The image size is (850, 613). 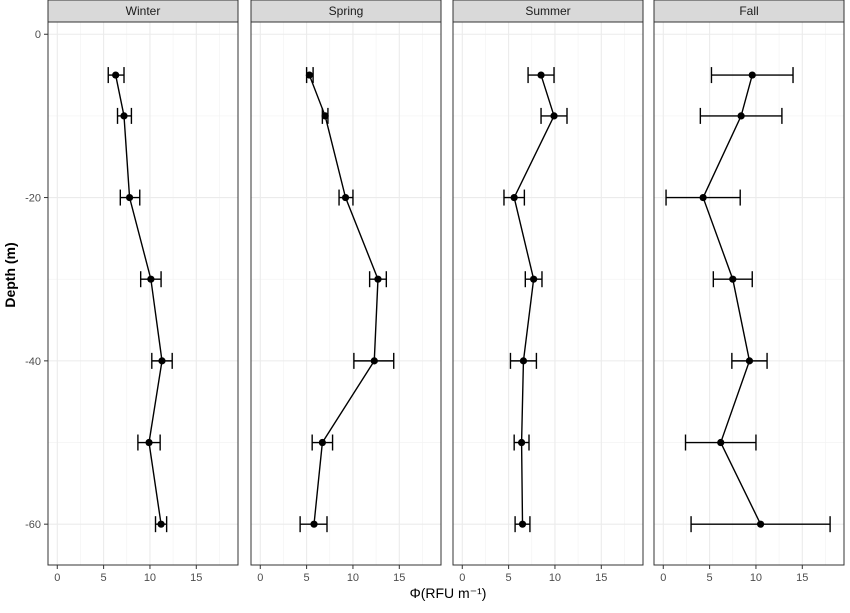 I want to click on y-tick-label: -40, so click(x=33, y=362).